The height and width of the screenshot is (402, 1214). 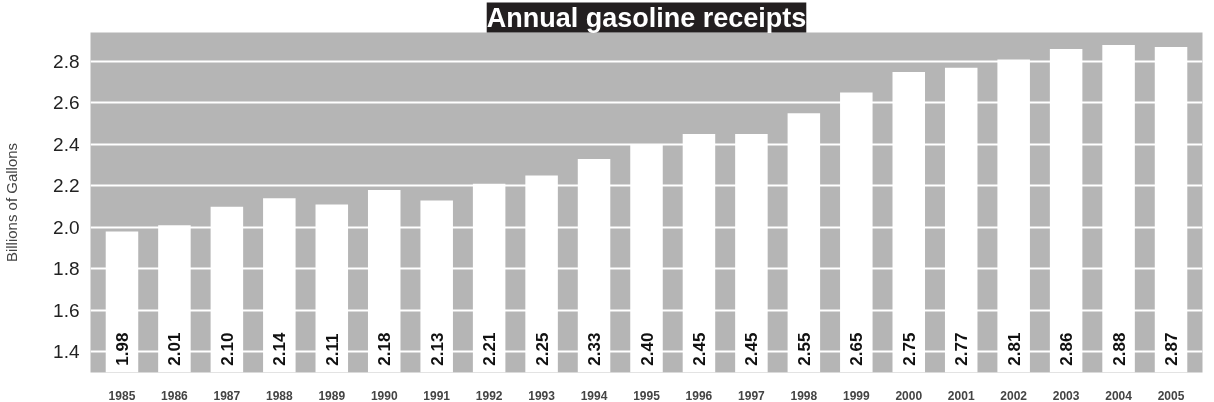 What do you see at coordinates (385, 349) in the screenshot?
I see `data-label: 2.18` at bounding box center [385, 349].